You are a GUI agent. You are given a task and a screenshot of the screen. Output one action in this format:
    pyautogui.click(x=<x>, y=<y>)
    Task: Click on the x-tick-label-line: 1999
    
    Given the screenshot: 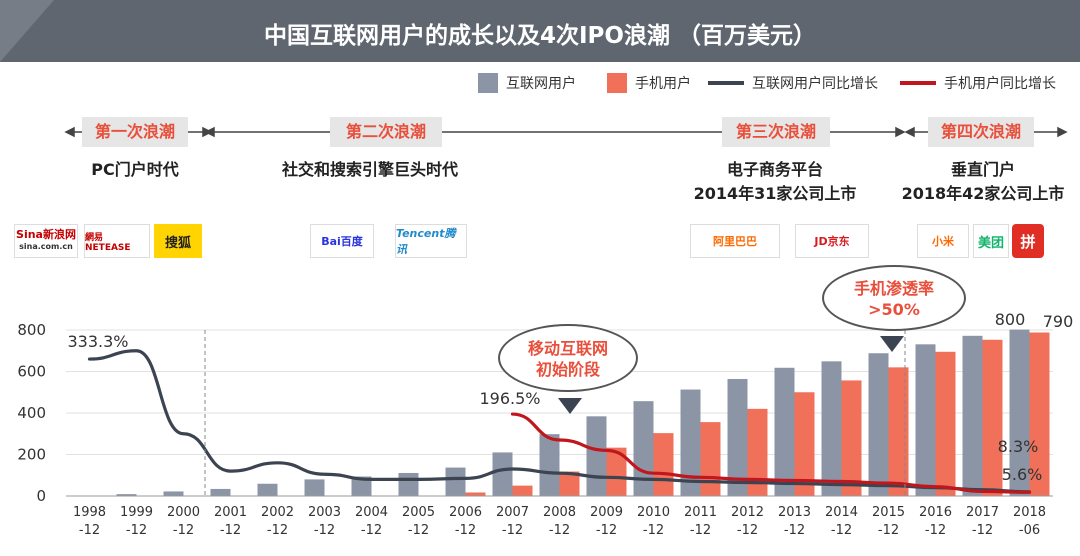 What is the action you would take?
    pyautogui.click(x=136, y=512)
    